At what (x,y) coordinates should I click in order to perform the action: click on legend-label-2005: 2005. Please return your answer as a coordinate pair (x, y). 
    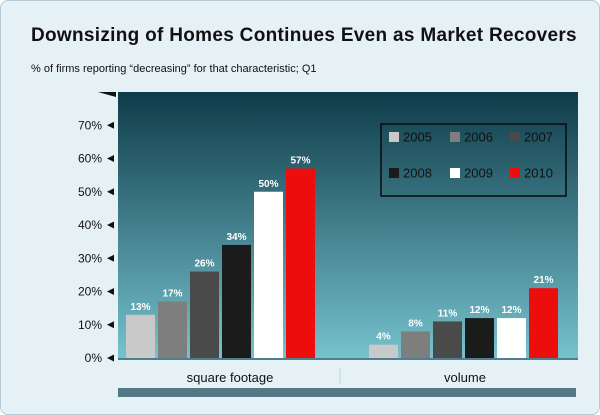
    Looking at the image, I should click on (417, 137).